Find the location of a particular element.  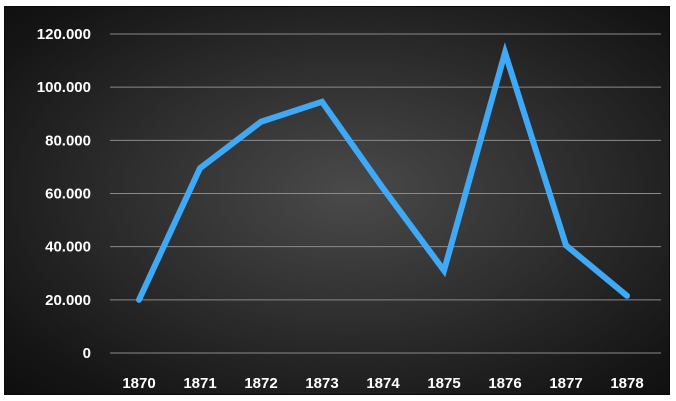

x-tick-label: 1874 is located at coordinates (383, 383).